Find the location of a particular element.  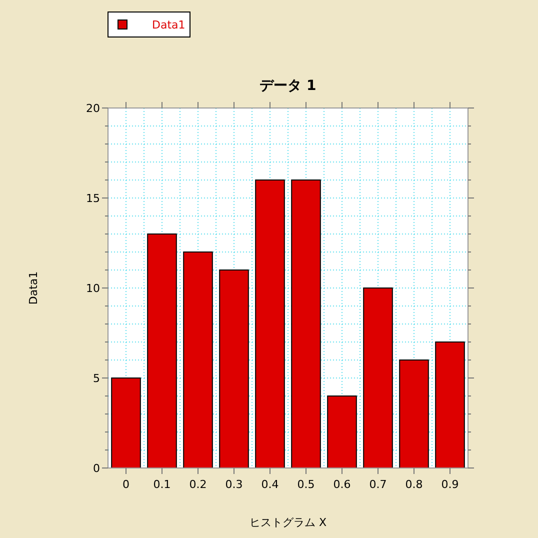

chart-title: データ 1 is located at coordinates (288, 86).